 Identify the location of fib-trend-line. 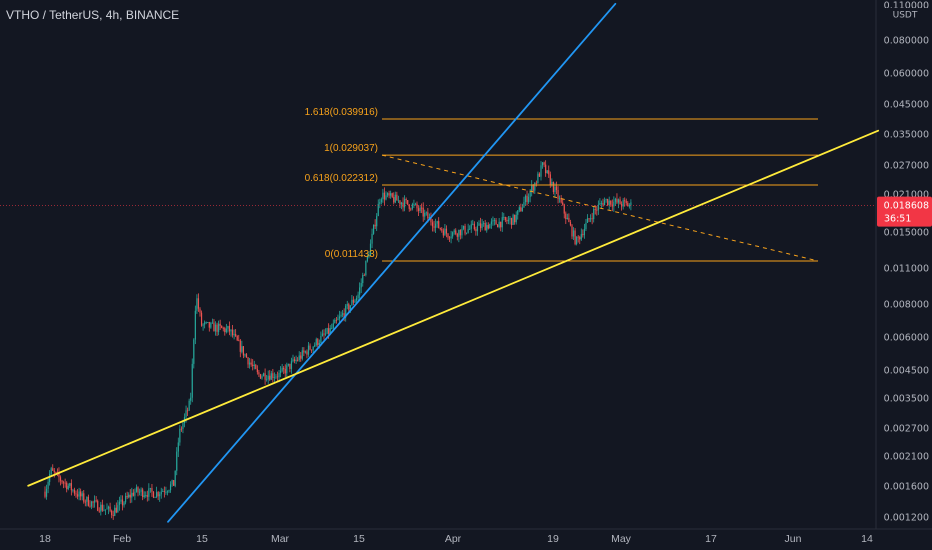
(600, 208).